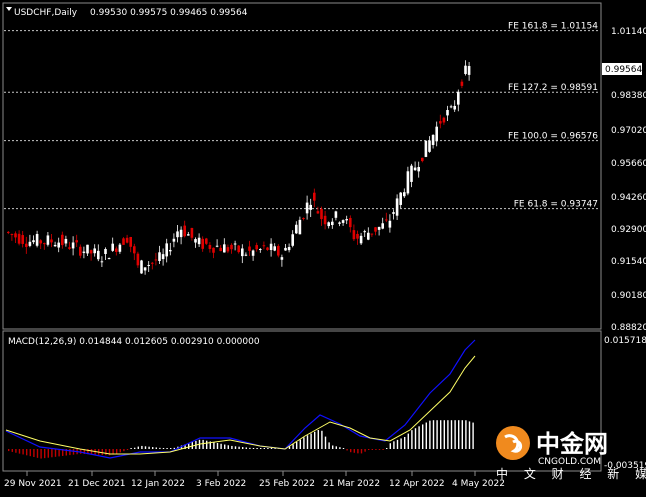  Describe the element at coordinates (553, 27) in the screenshot. I see `fib-label: FE 161.8 = 1.01154` at that location.